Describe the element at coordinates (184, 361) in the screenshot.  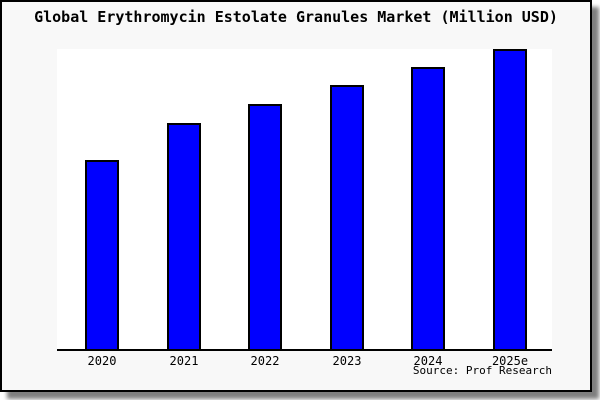
I see `x-tick-label-2021: 2021` at that location.